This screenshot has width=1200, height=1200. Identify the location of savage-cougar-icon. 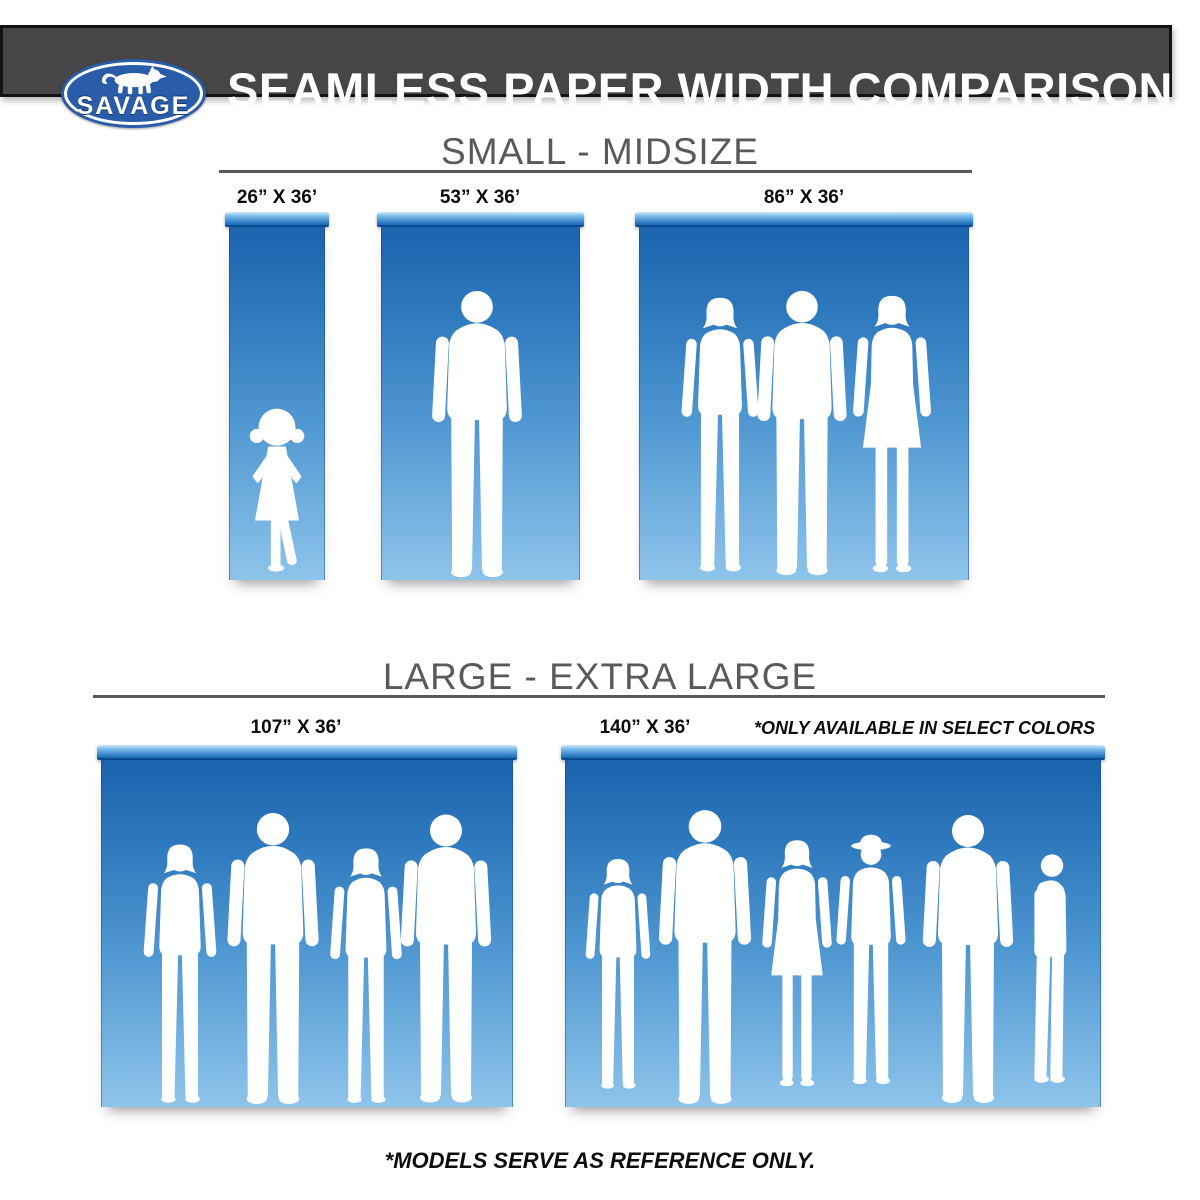
(134, 80).